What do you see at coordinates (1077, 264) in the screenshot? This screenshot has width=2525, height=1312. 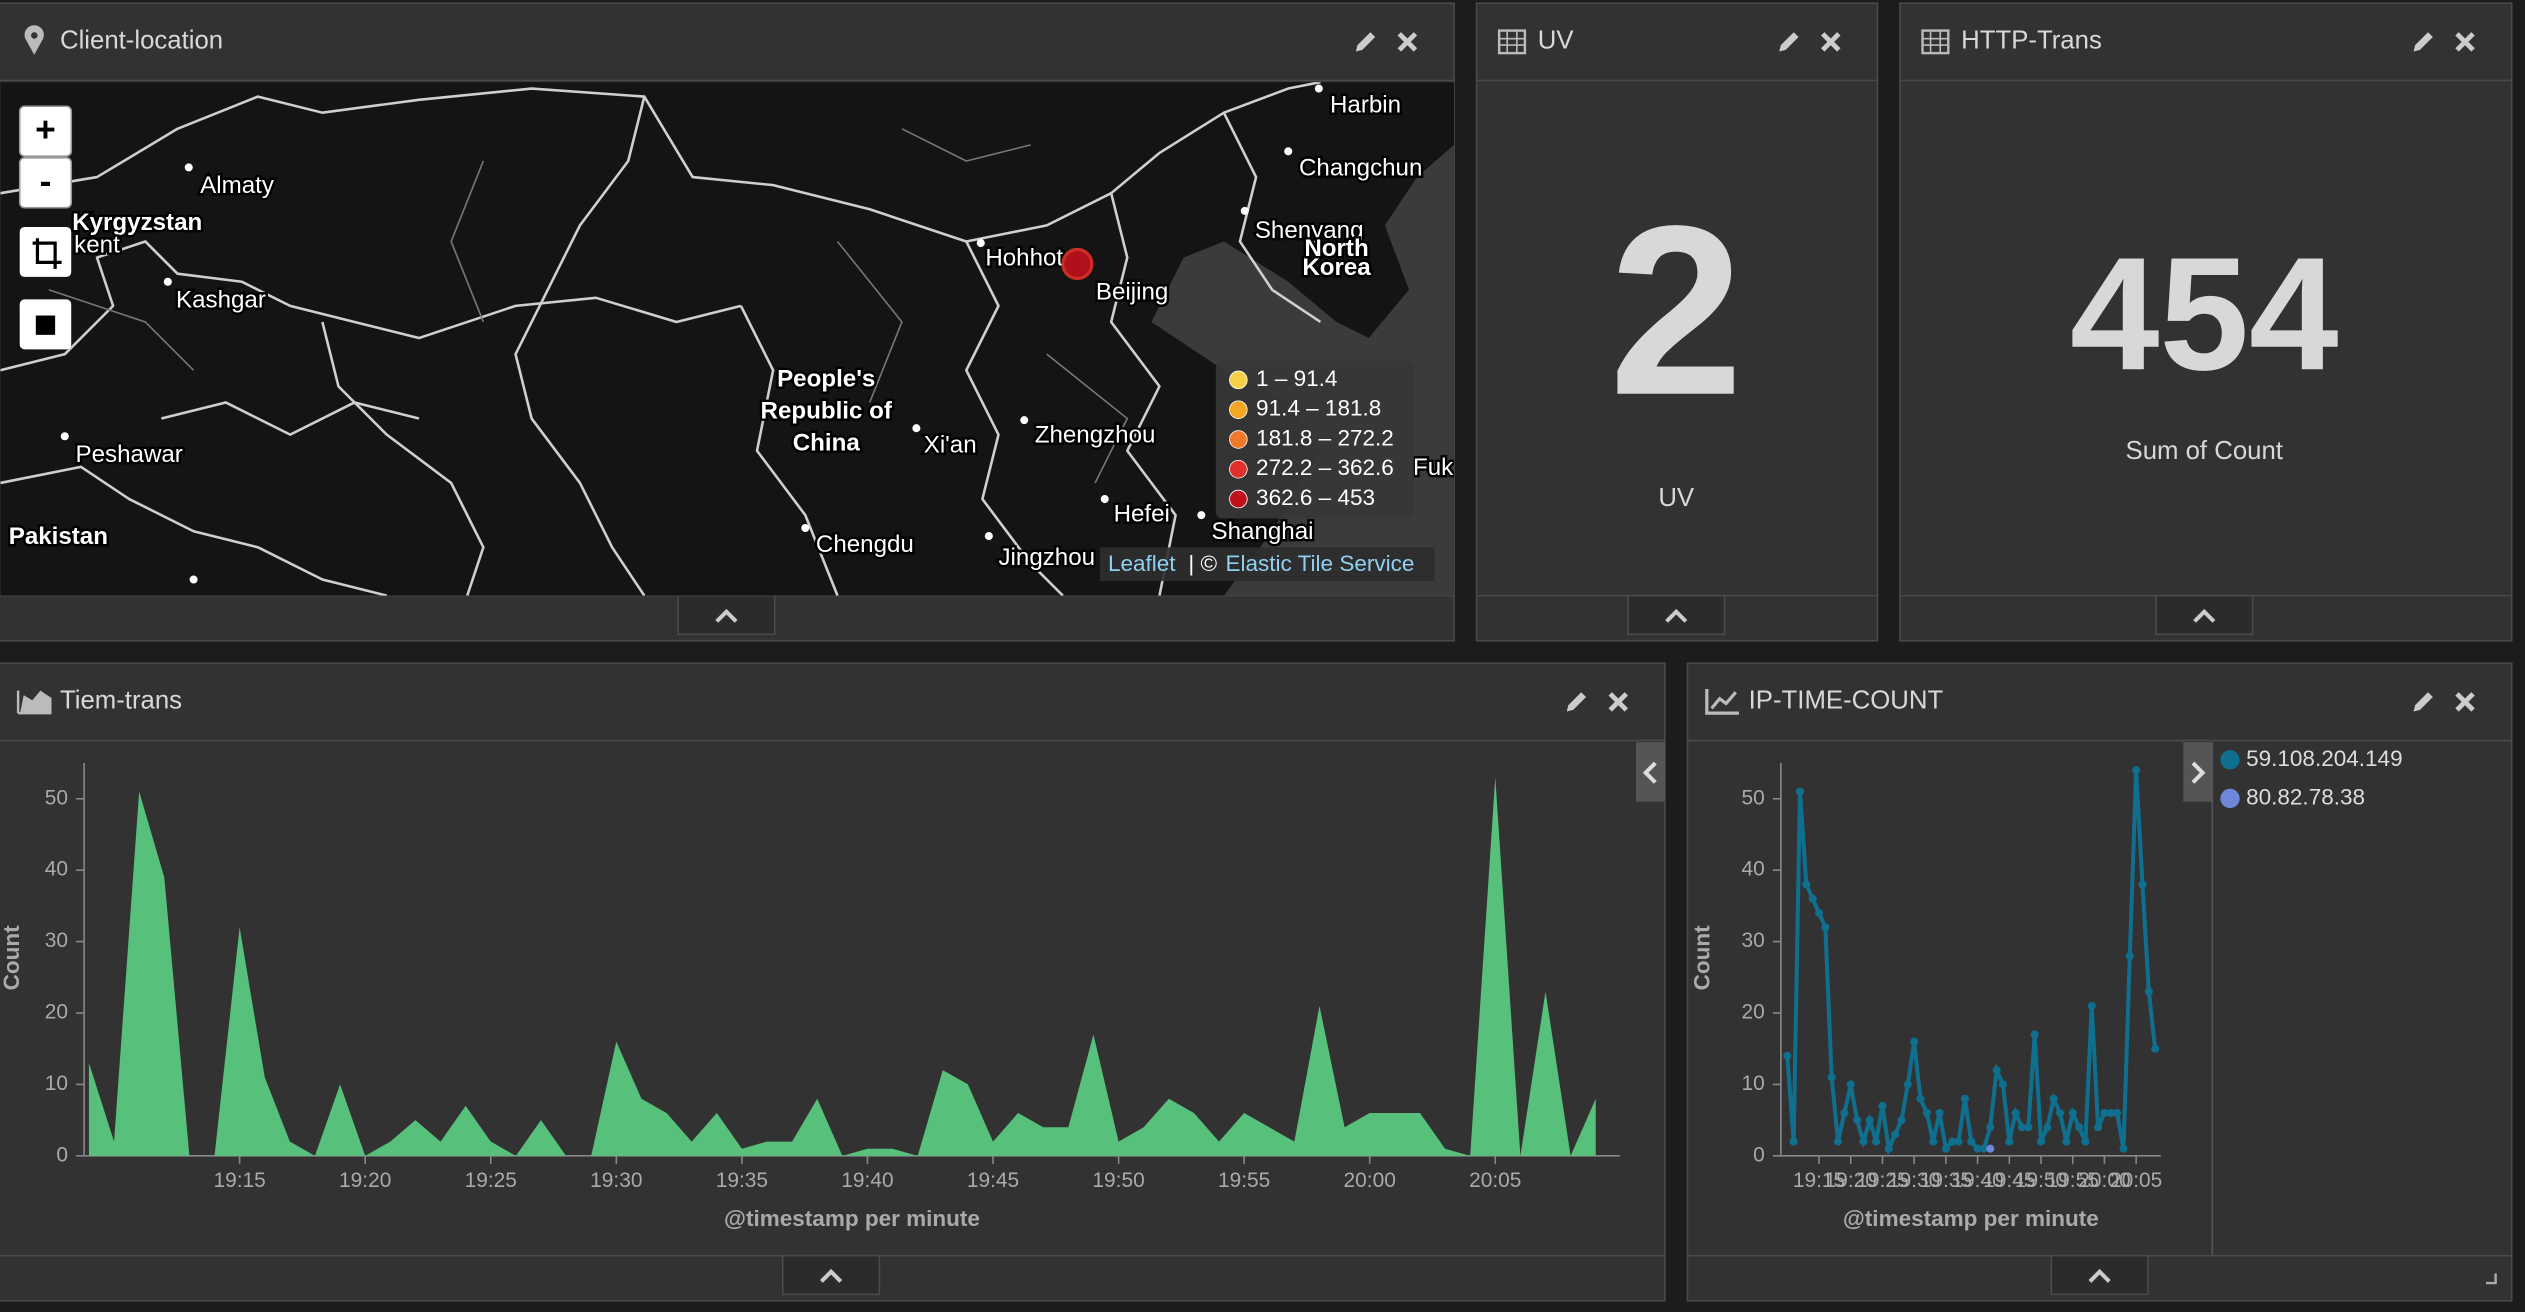 I see `location-marker` at bounding box center [1077, 264].